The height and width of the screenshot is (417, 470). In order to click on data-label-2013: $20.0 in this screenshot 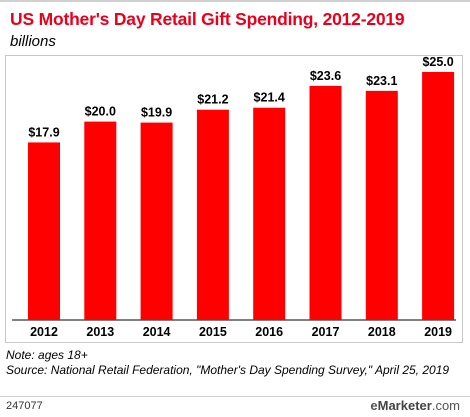, I will do `click(100, 112)`.